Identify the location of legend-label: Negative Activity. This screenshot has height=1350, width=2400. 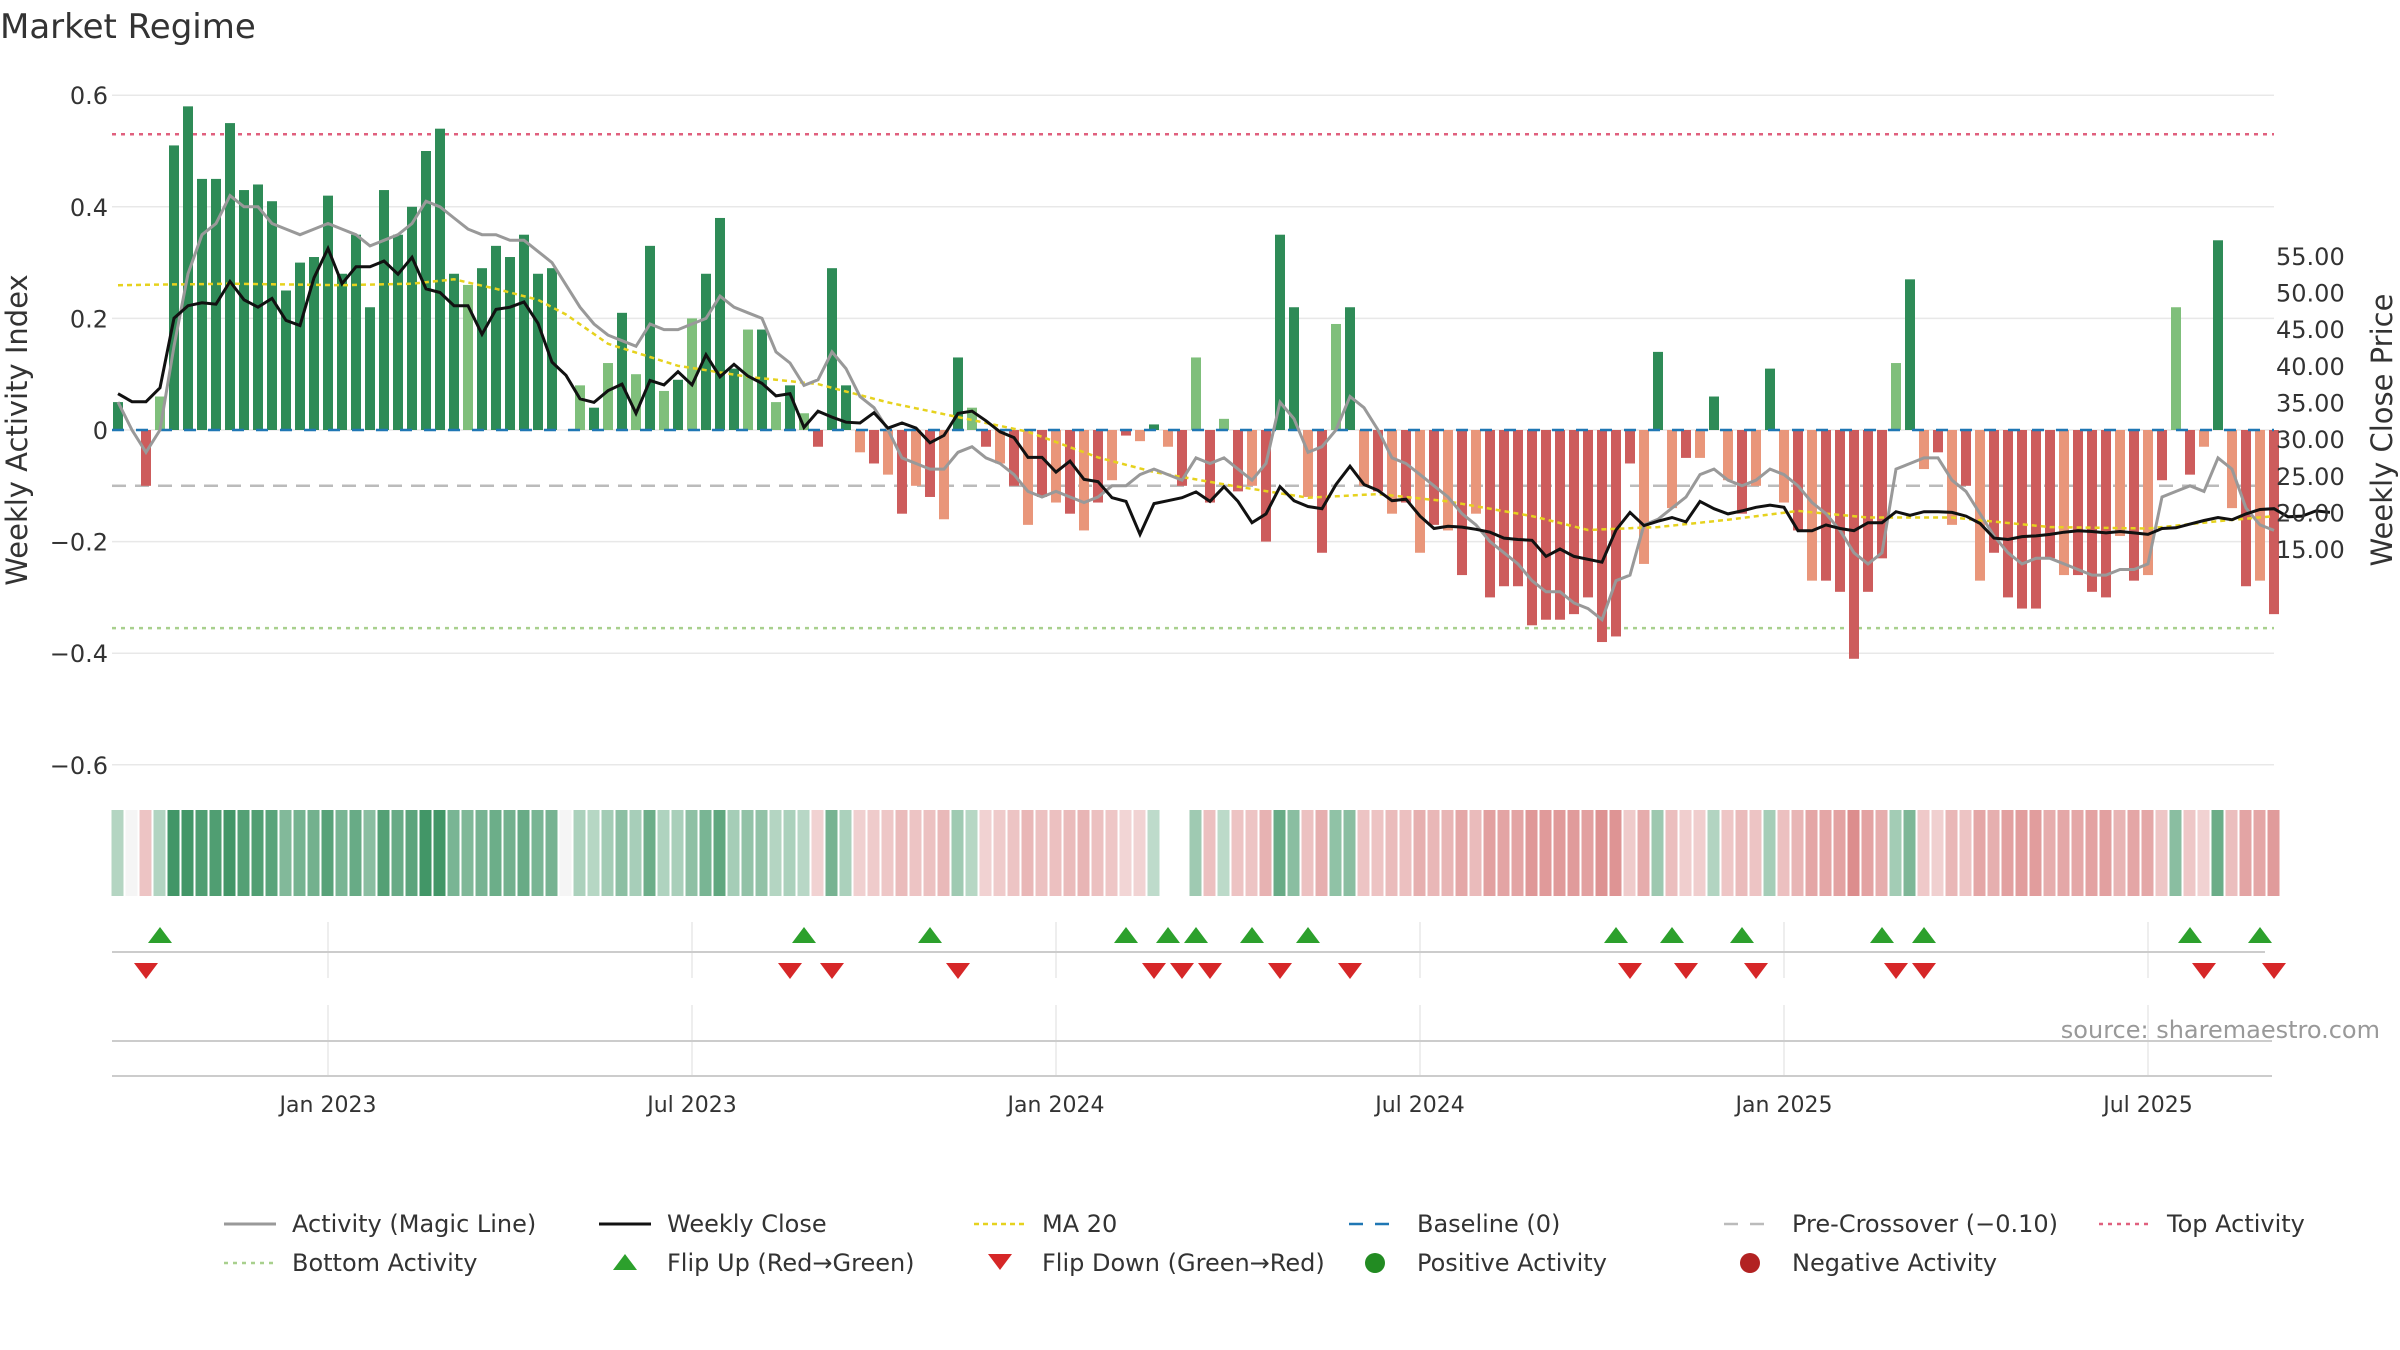
(1894, 1263).